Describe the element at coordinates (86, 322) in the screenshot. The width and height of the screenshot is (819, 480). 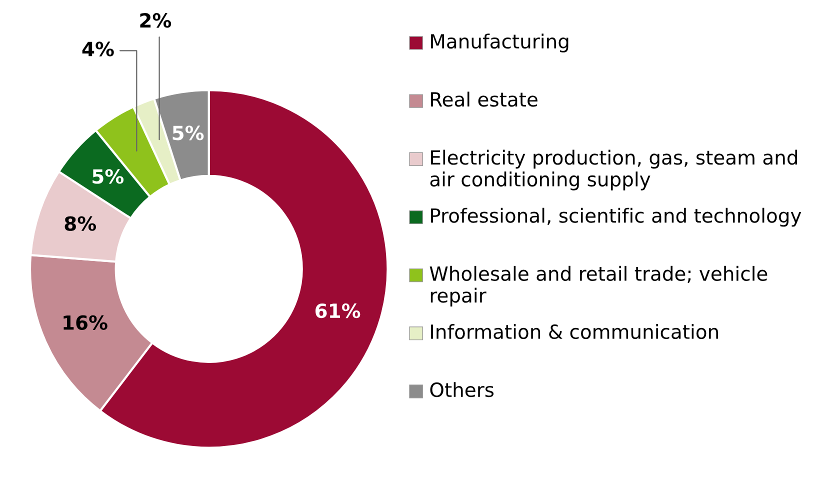
I see `data-label: 16%` at that location.